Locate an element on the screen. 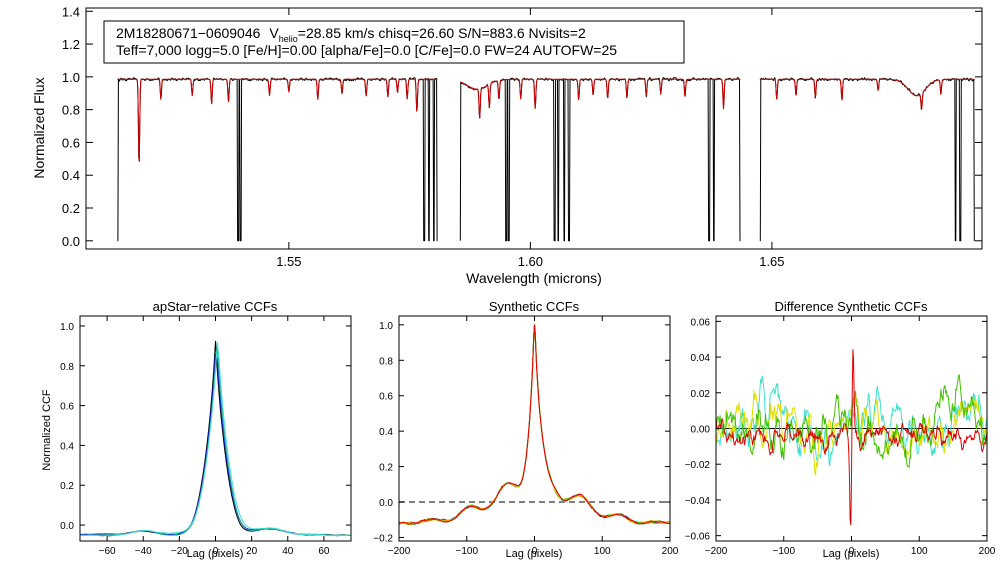 Image resolution: width=1008 pixels, height=576 pixels. x-tick-label: 40 is located at coordinates (288, 551).